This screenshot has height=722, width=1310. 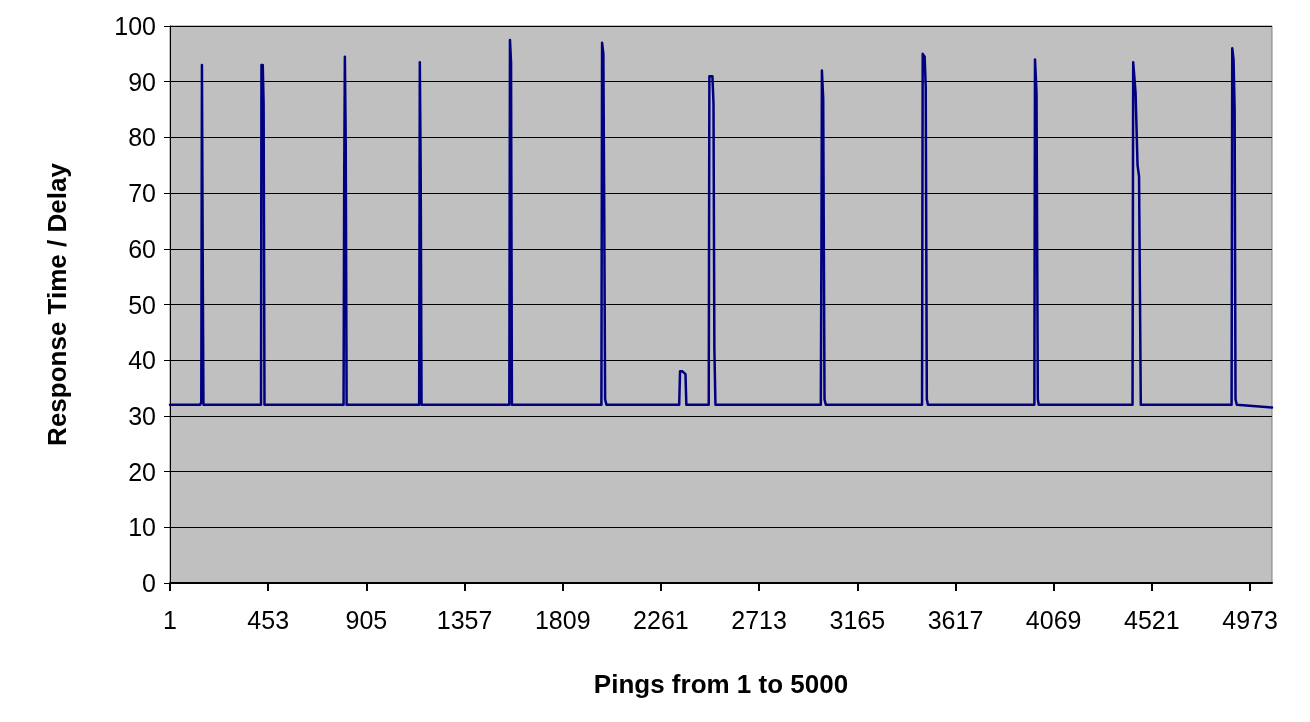 What do you see at coordinates (562, 619) in the screenshot?
I see `x-tick-label: 1809` at bounding box center [562, 619].